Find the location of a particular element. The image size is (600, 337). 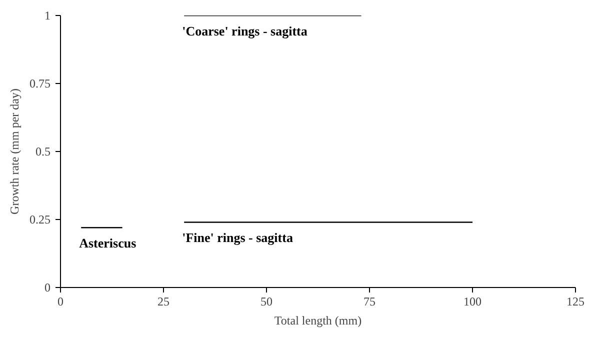

y-tick-label: 0 is located at coordinates (47, 287).